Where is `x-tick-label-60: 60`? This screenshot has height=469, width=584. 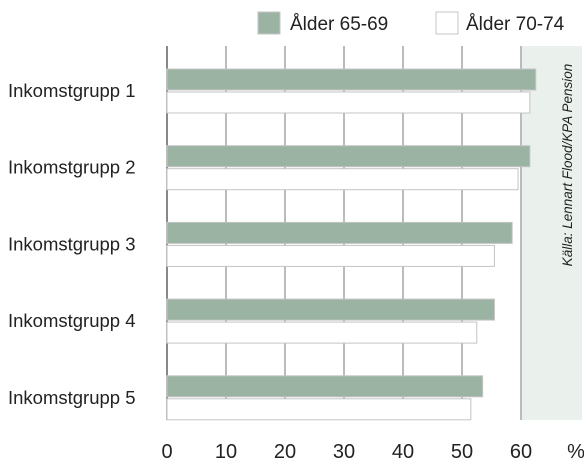
x-tick-label-60: 60 is located at coordinates (521, 452).